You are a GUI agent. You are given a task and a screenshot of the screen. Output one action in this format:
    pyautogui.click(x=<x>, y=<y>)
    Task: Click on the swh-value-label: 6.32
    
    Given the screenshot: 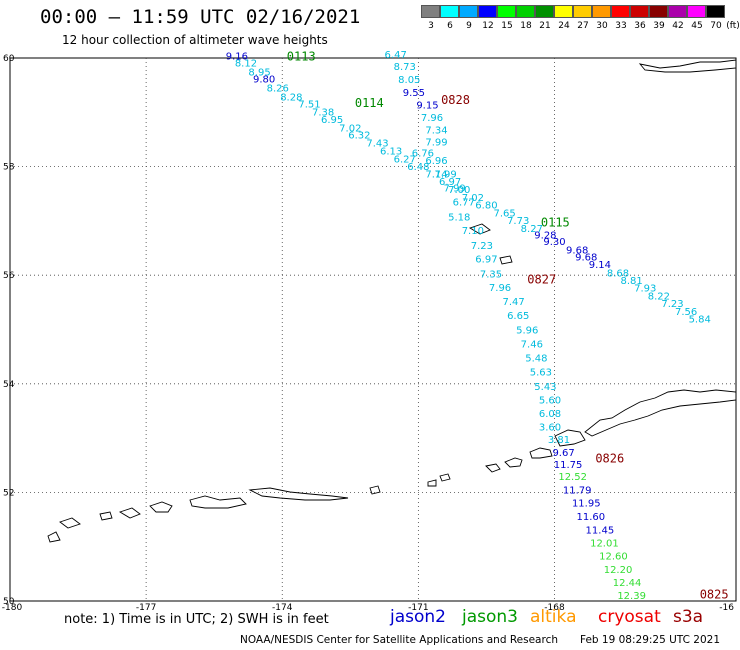 What is the action you would take?
    pyautogui.click(x=359, y=135)
    